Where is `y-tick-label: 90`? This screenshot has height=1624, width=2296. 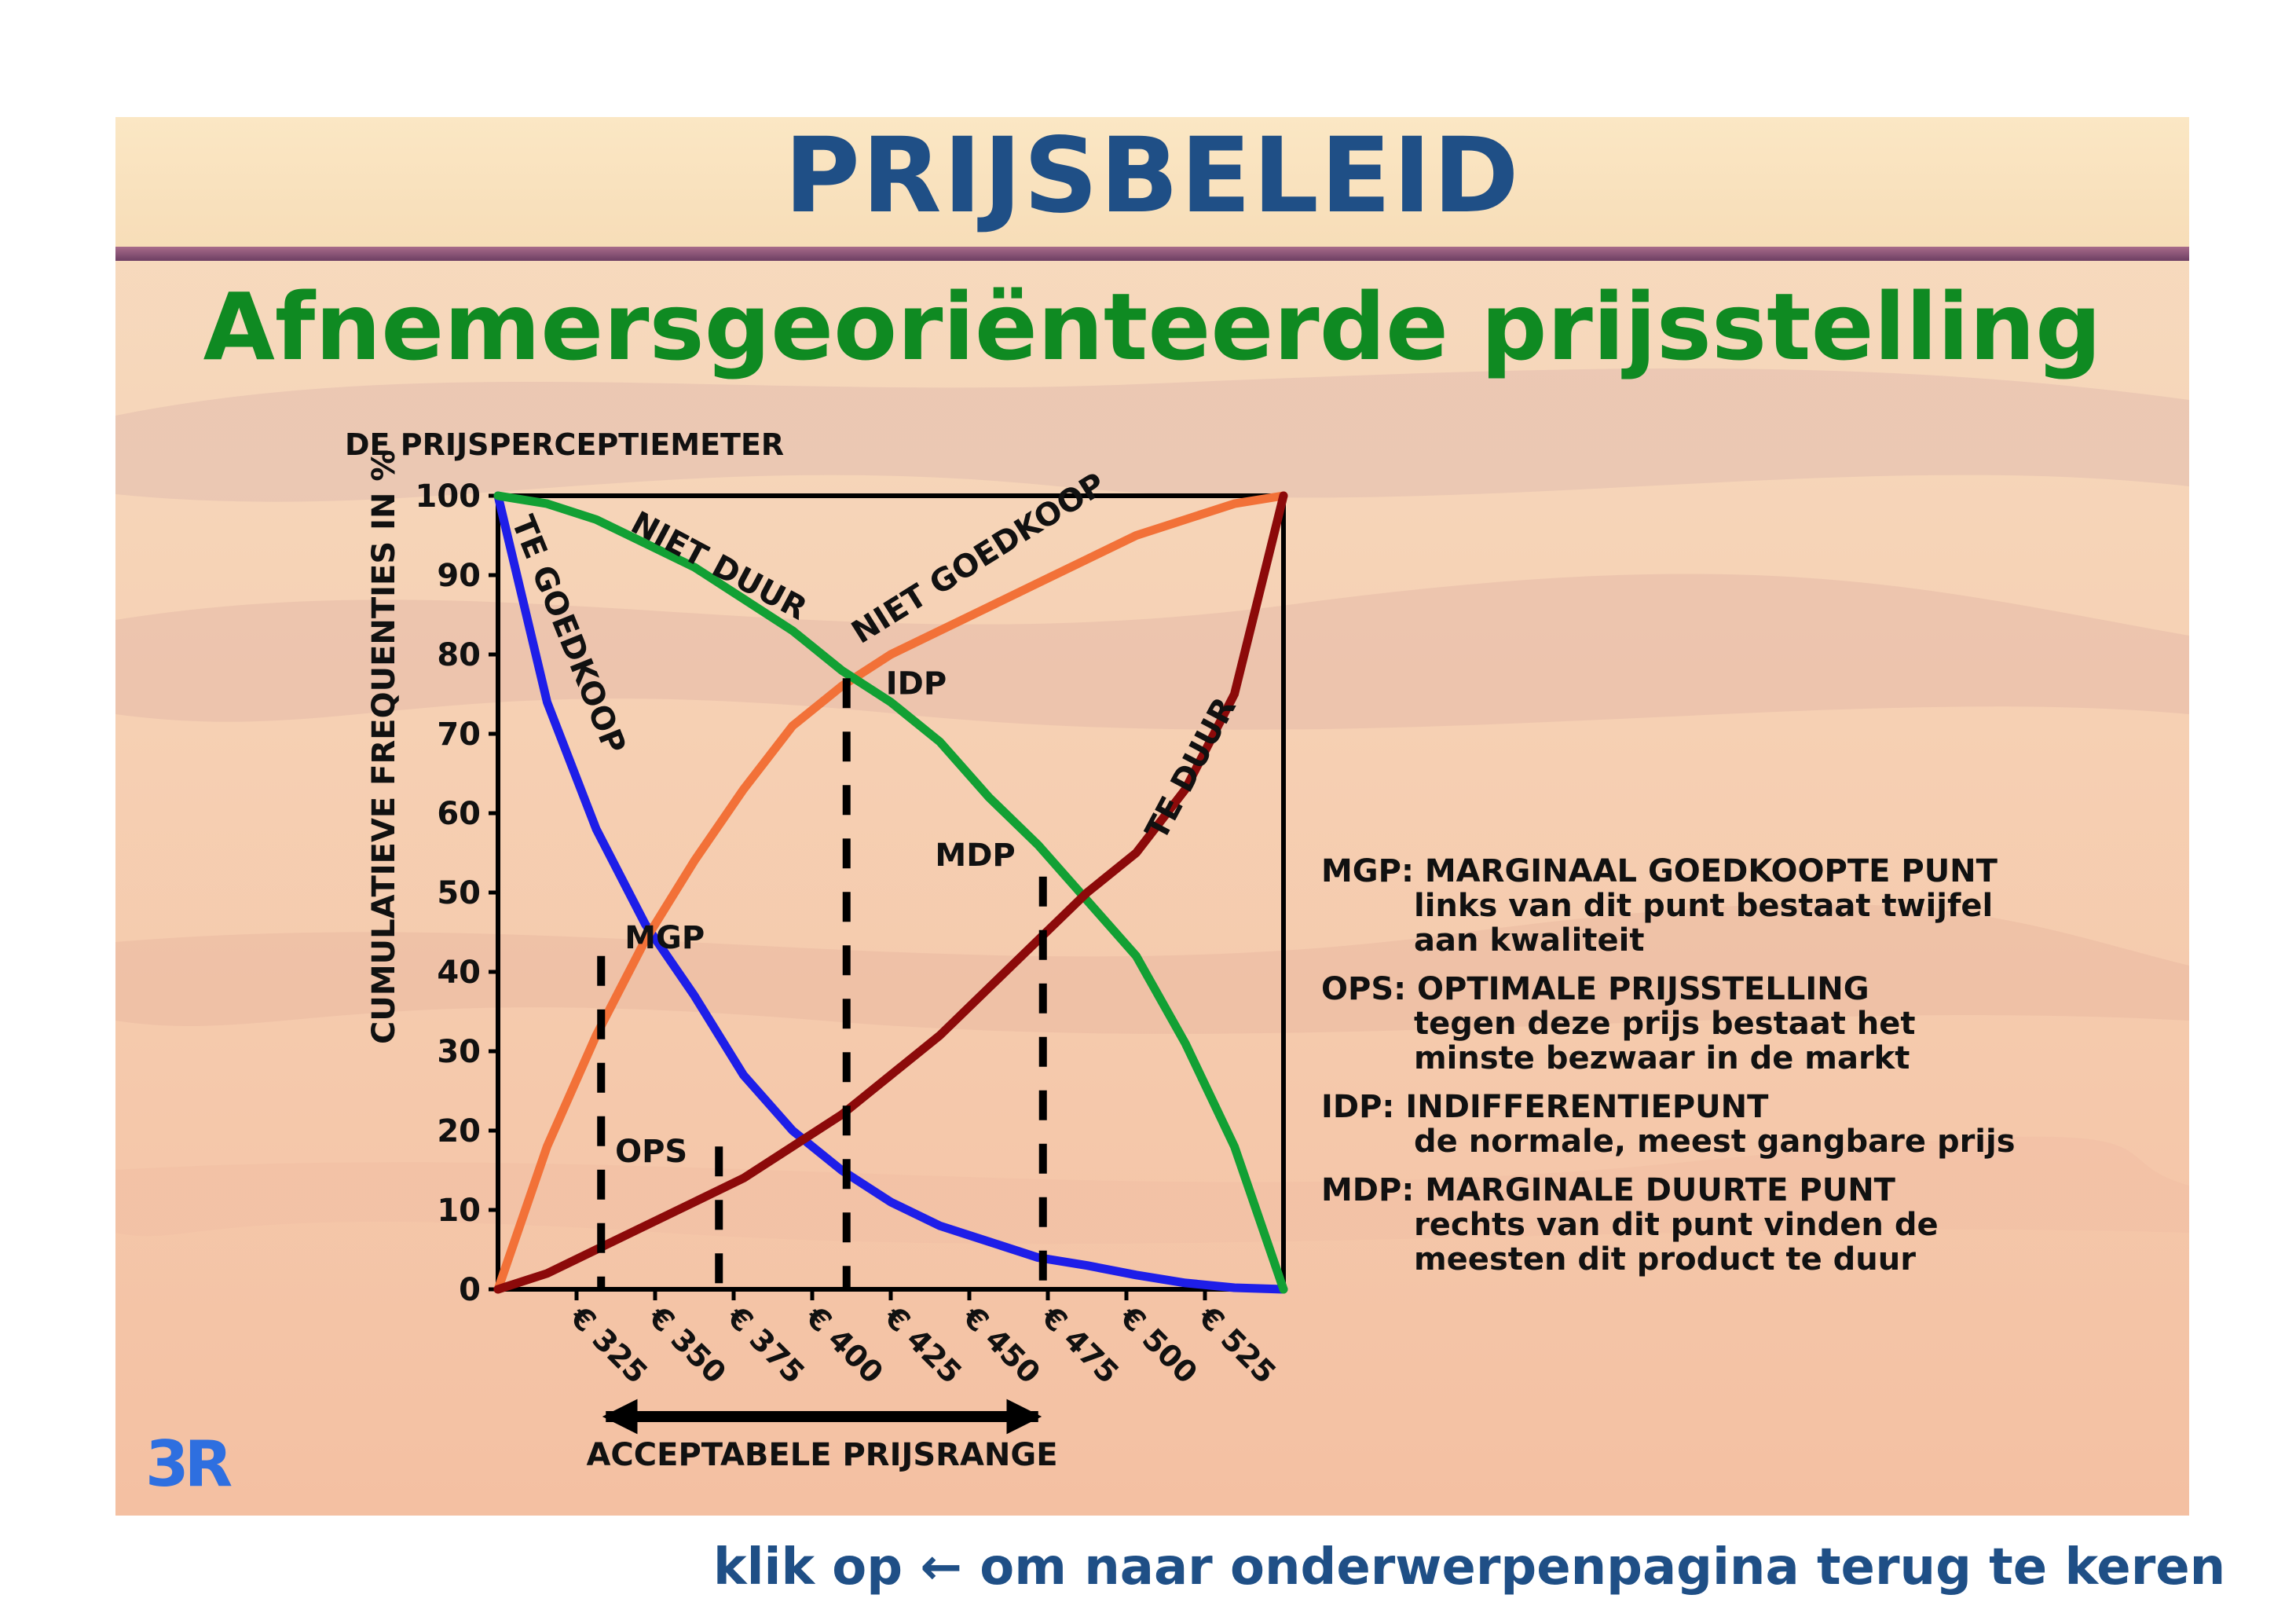
y-tick-label: 90 is located at coordinates (459, 576).